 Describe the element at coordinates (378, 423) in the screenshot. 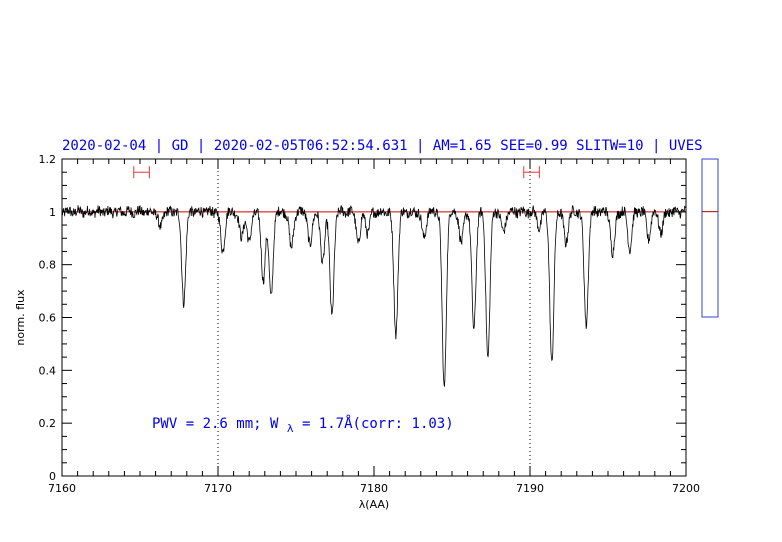

I see `annotation-suffix: = 1.7Å(corr: 1.03)` at that location.